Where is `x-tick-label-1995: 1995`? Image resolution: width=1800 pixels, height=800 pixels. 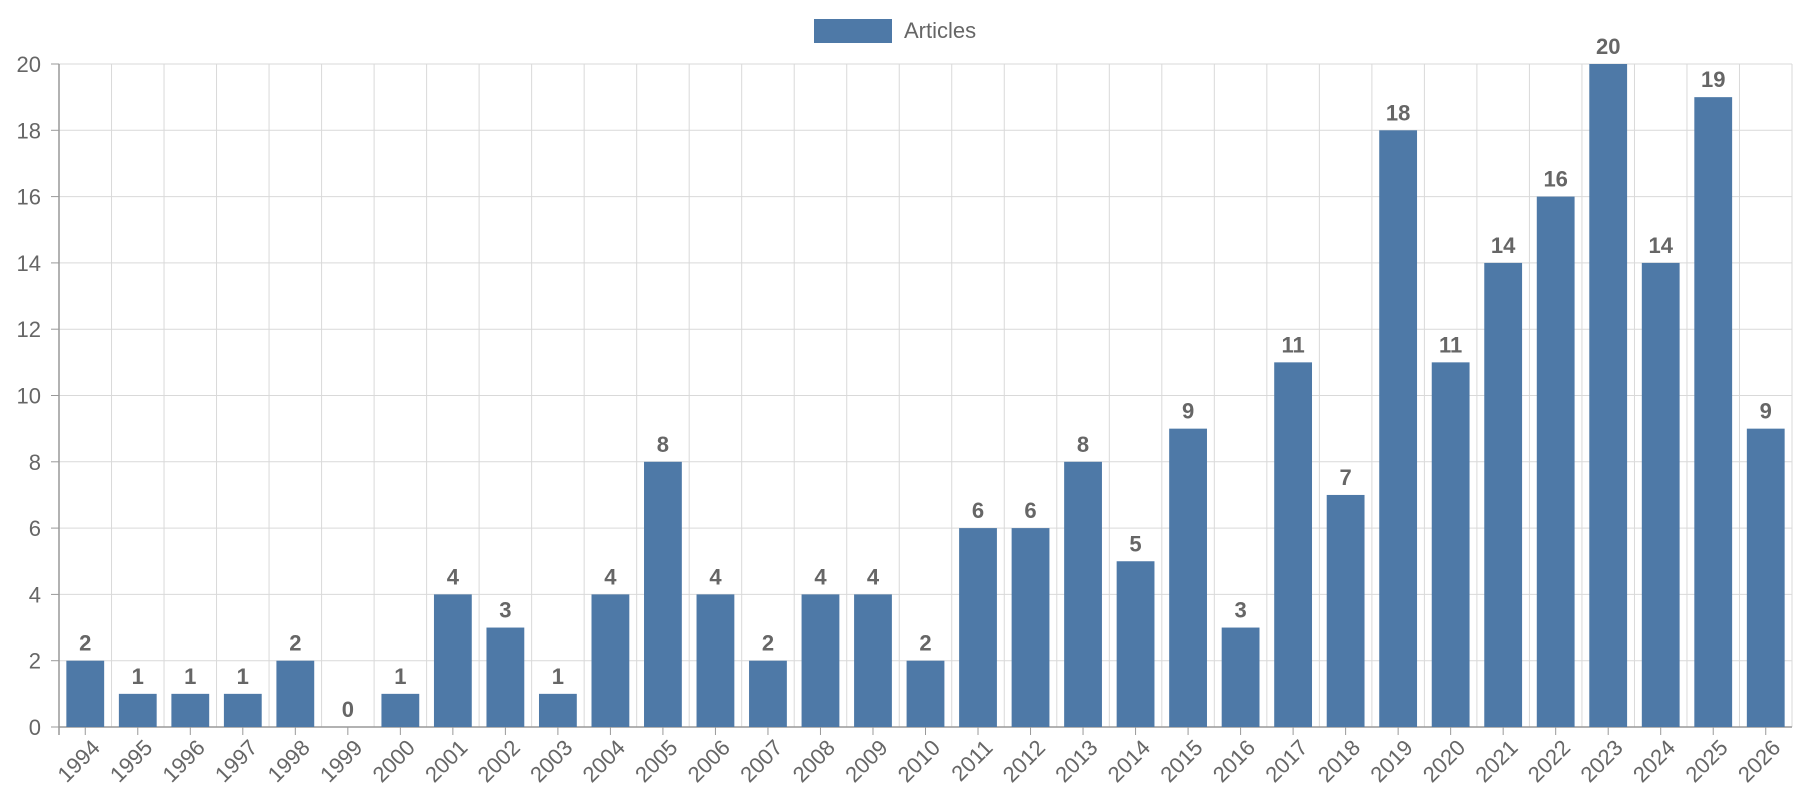
x-tick-label-1995: 1995 is located at coordinates (131, 761).